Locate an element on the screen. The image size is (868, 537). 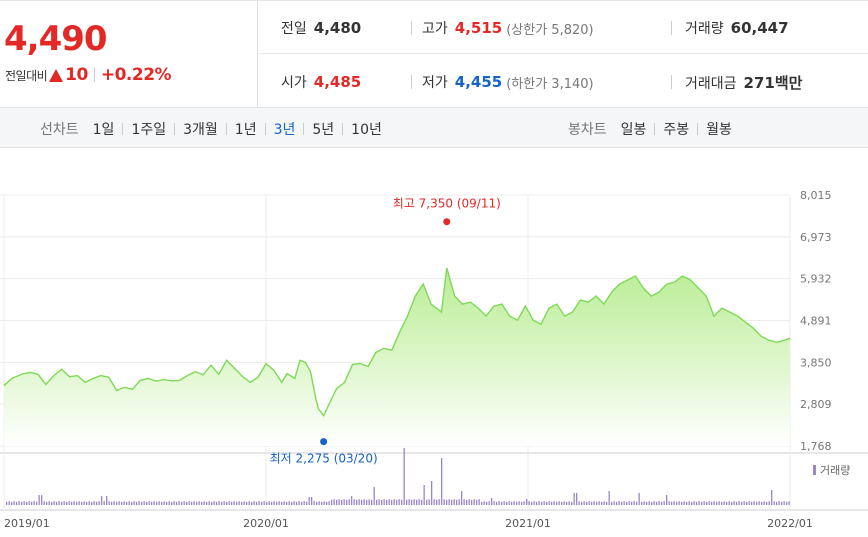
stat-value: 271백만 is located at coordinates (773, 83).